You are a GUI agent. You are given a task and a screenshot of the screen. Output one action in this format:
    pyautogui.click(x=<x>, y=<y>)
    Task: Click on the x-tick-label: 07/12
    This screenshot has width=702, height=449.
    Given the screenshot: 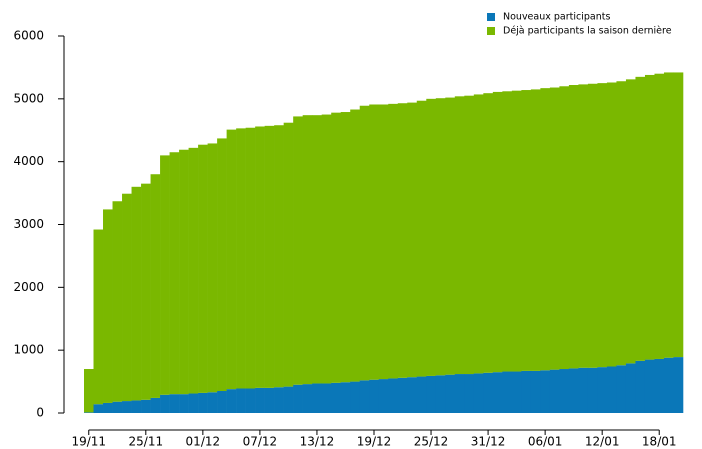 What is the action you would take?
    pyautogui.click(x=260, y=442)
    